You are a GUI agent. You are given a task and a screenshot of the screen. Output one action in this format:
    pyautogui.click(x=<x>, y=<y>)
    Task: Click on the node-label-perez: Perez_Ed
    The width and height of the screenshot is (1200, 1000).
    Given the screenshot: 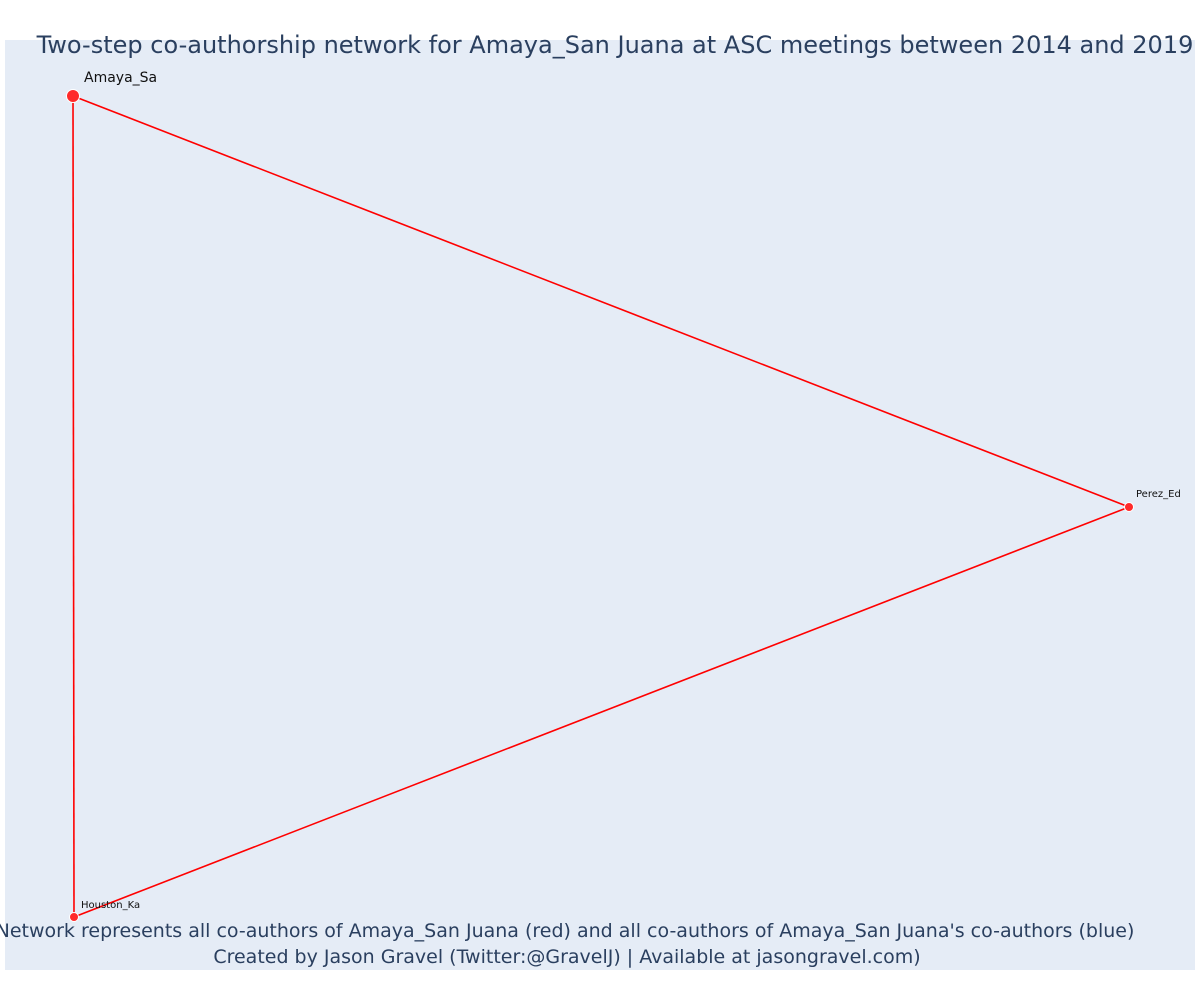 What is the action you would take?
    pyautogui.click(x=1158, y=494)
    